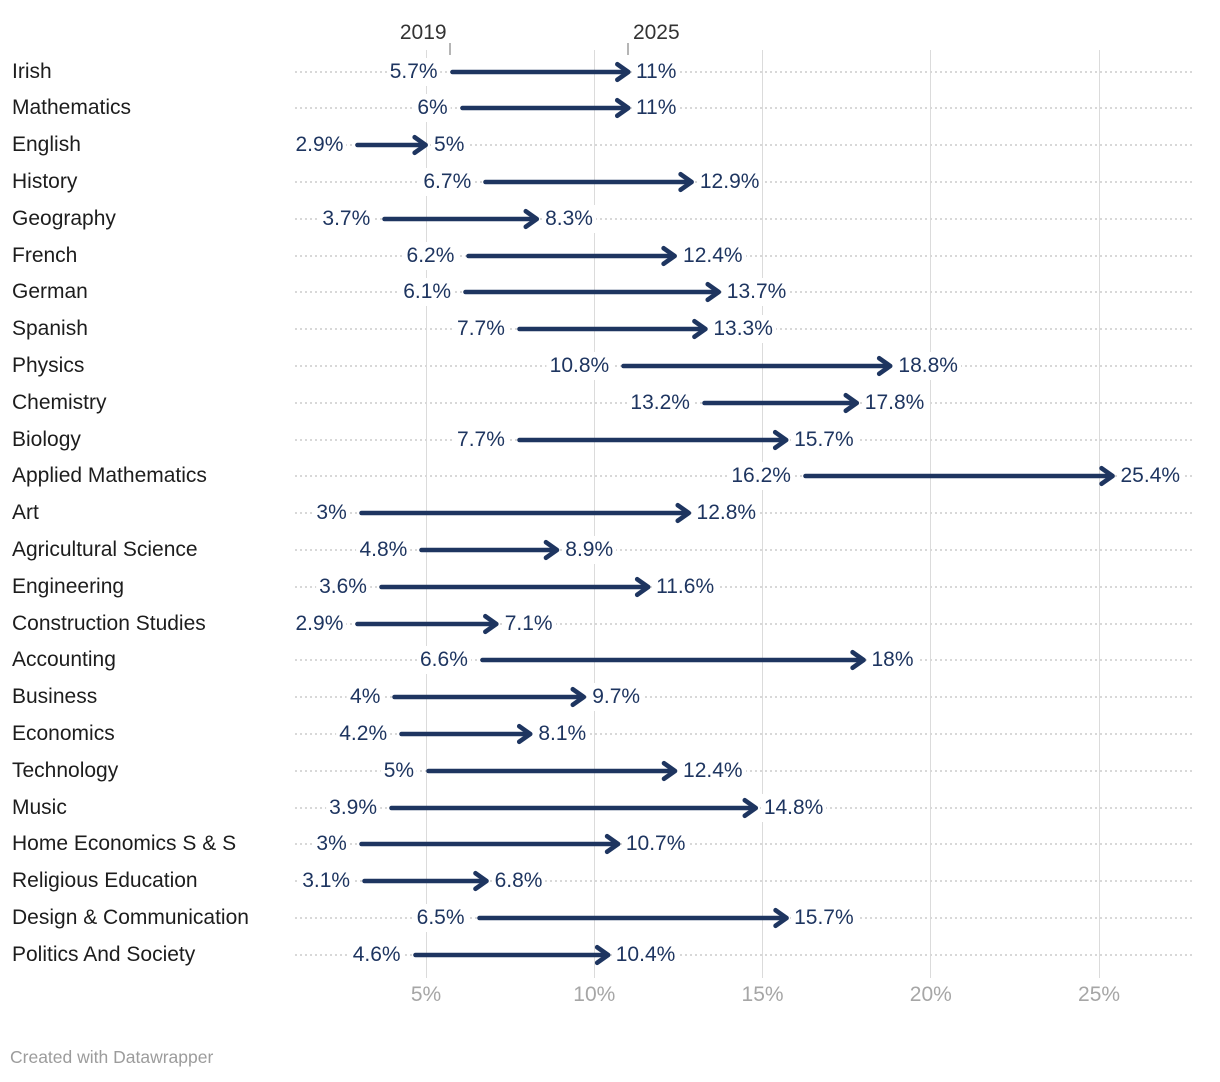  Describe the element at coordinates (627, 49) in the screenshot. I see `header-tick-2025` at that location.